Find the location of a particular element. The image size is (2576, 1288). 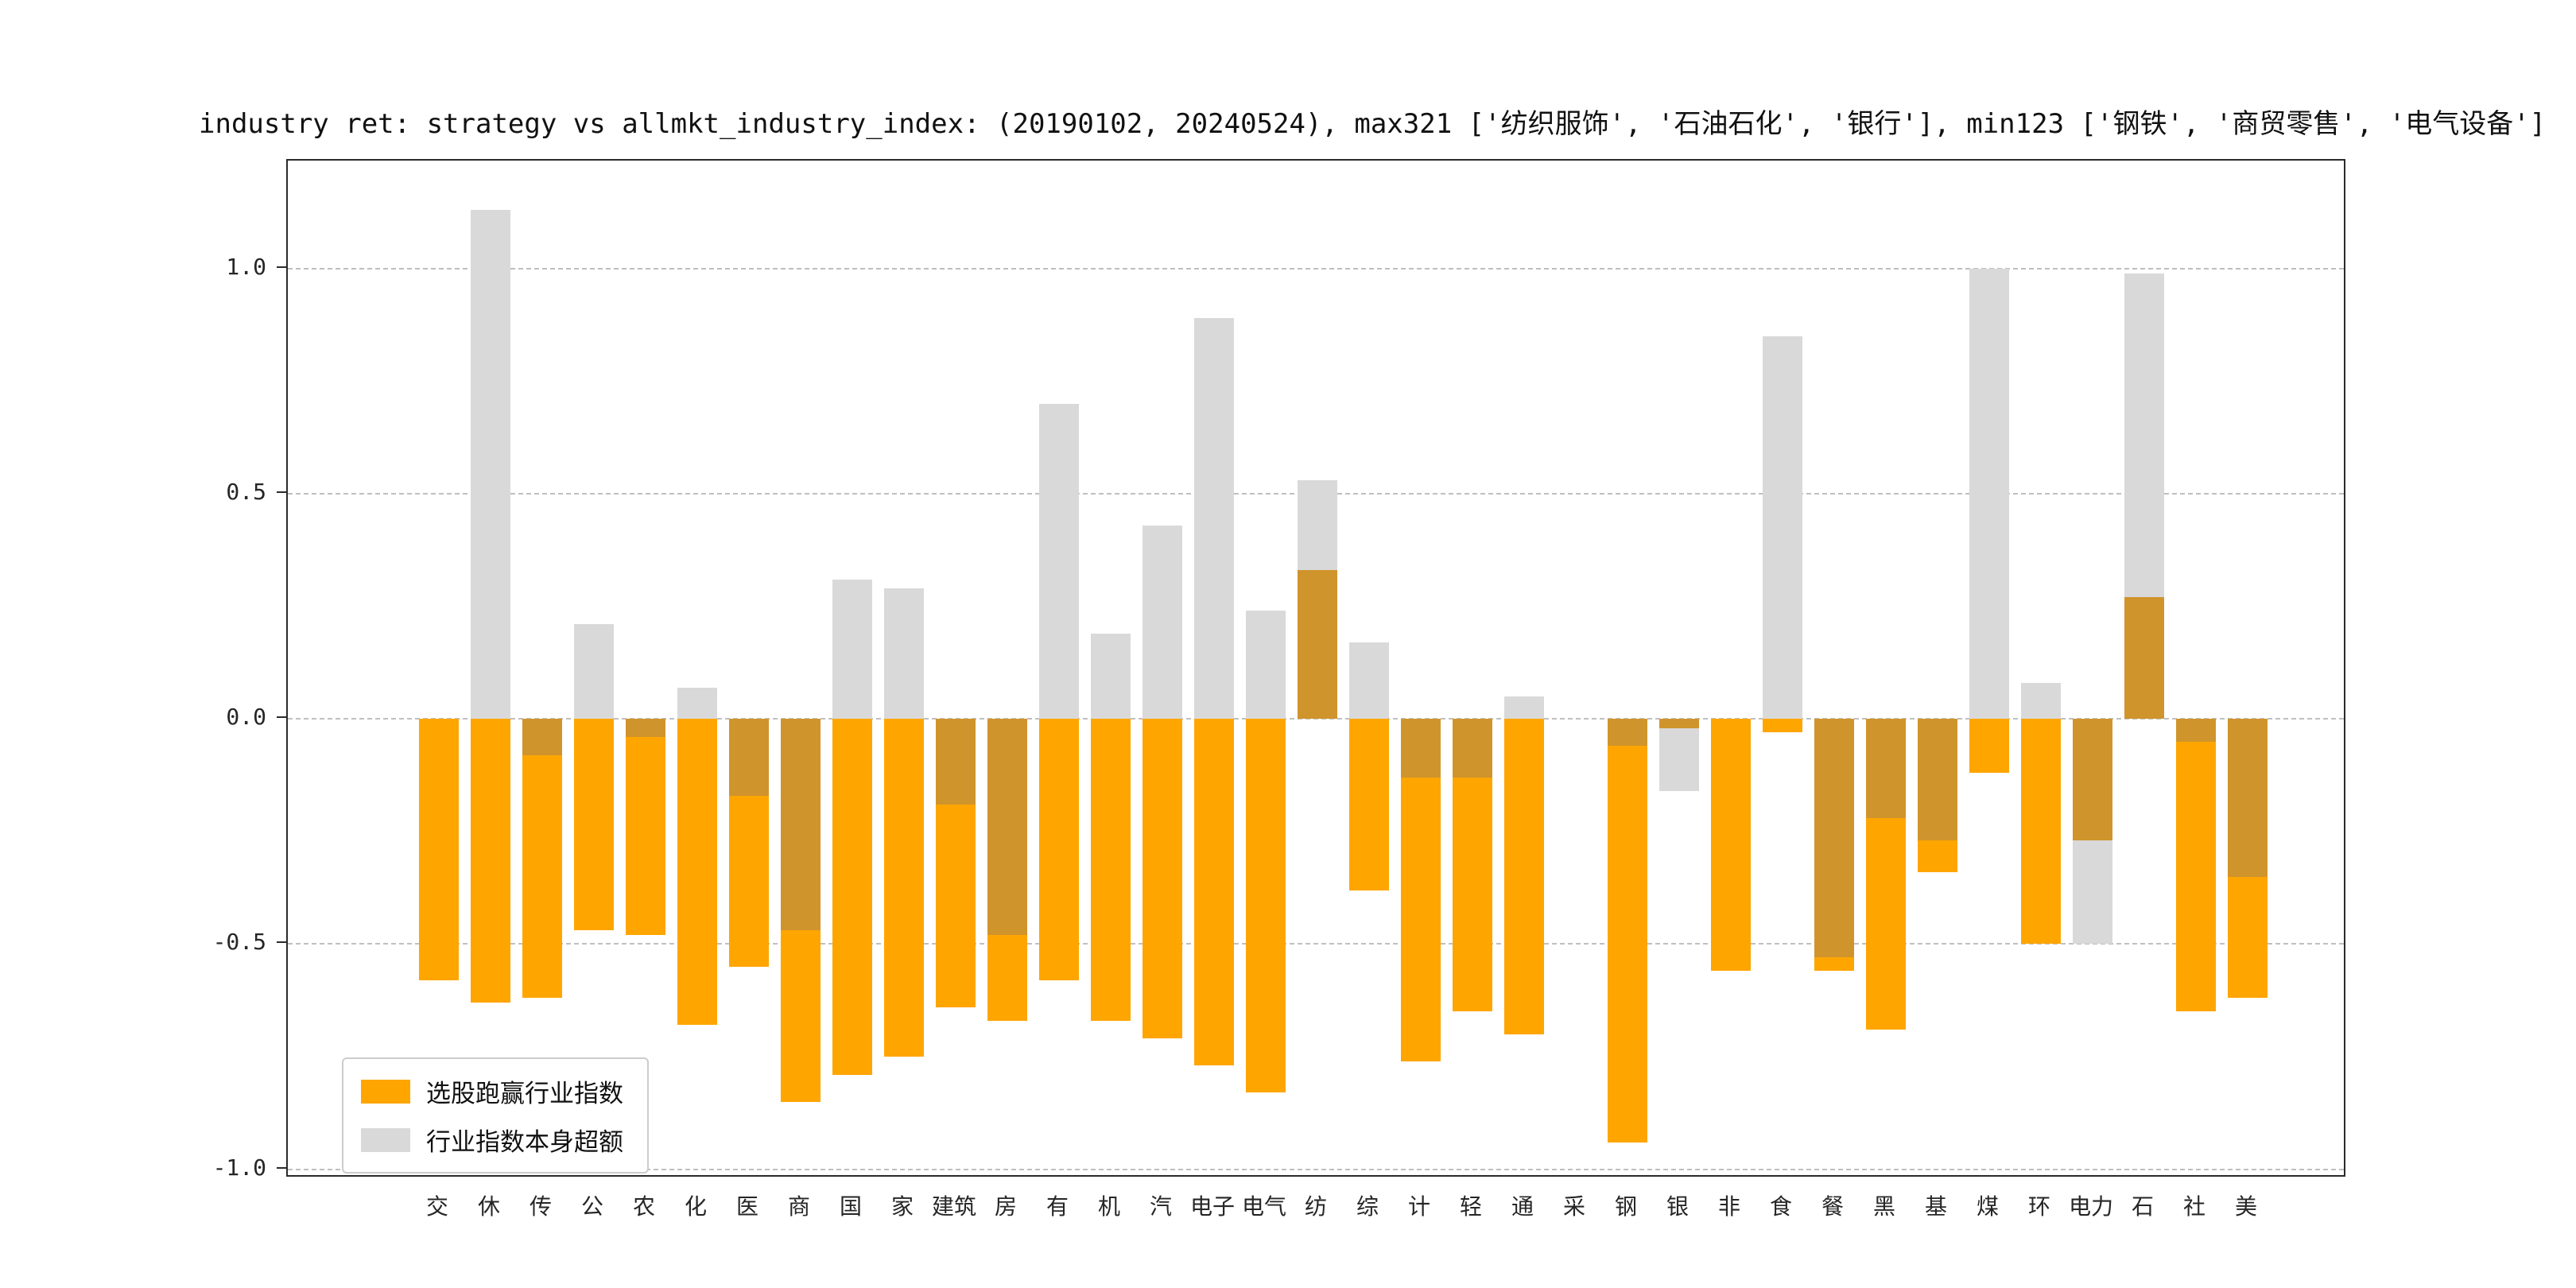

bar-strategy-农 is located at coordinates (645, 836).